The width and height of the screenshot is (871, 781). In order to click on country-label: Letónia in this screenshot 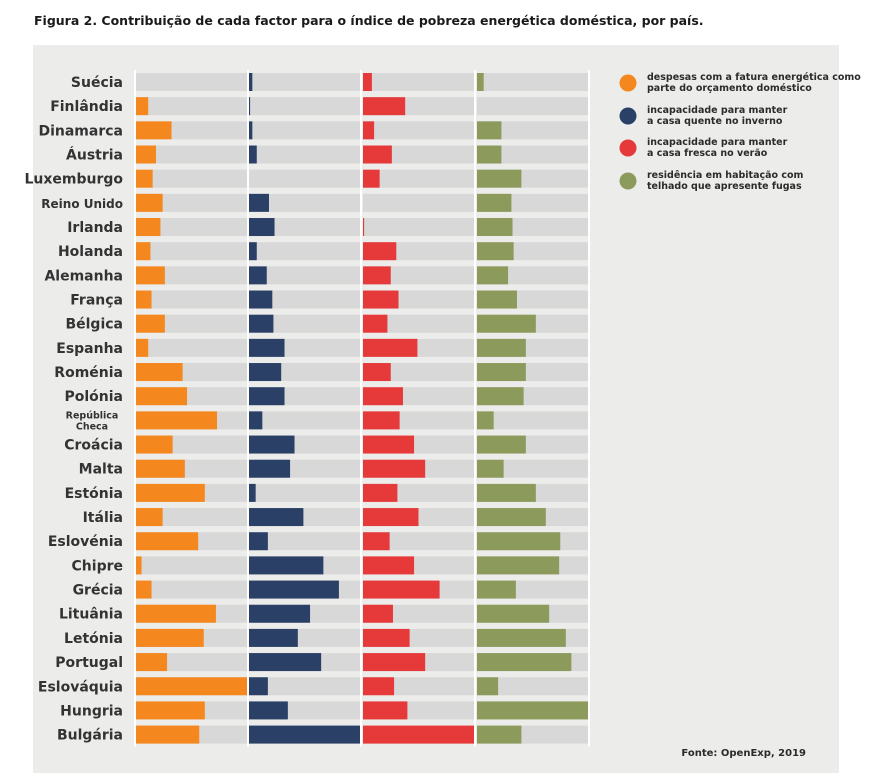, I will do `click(93, 639)`.